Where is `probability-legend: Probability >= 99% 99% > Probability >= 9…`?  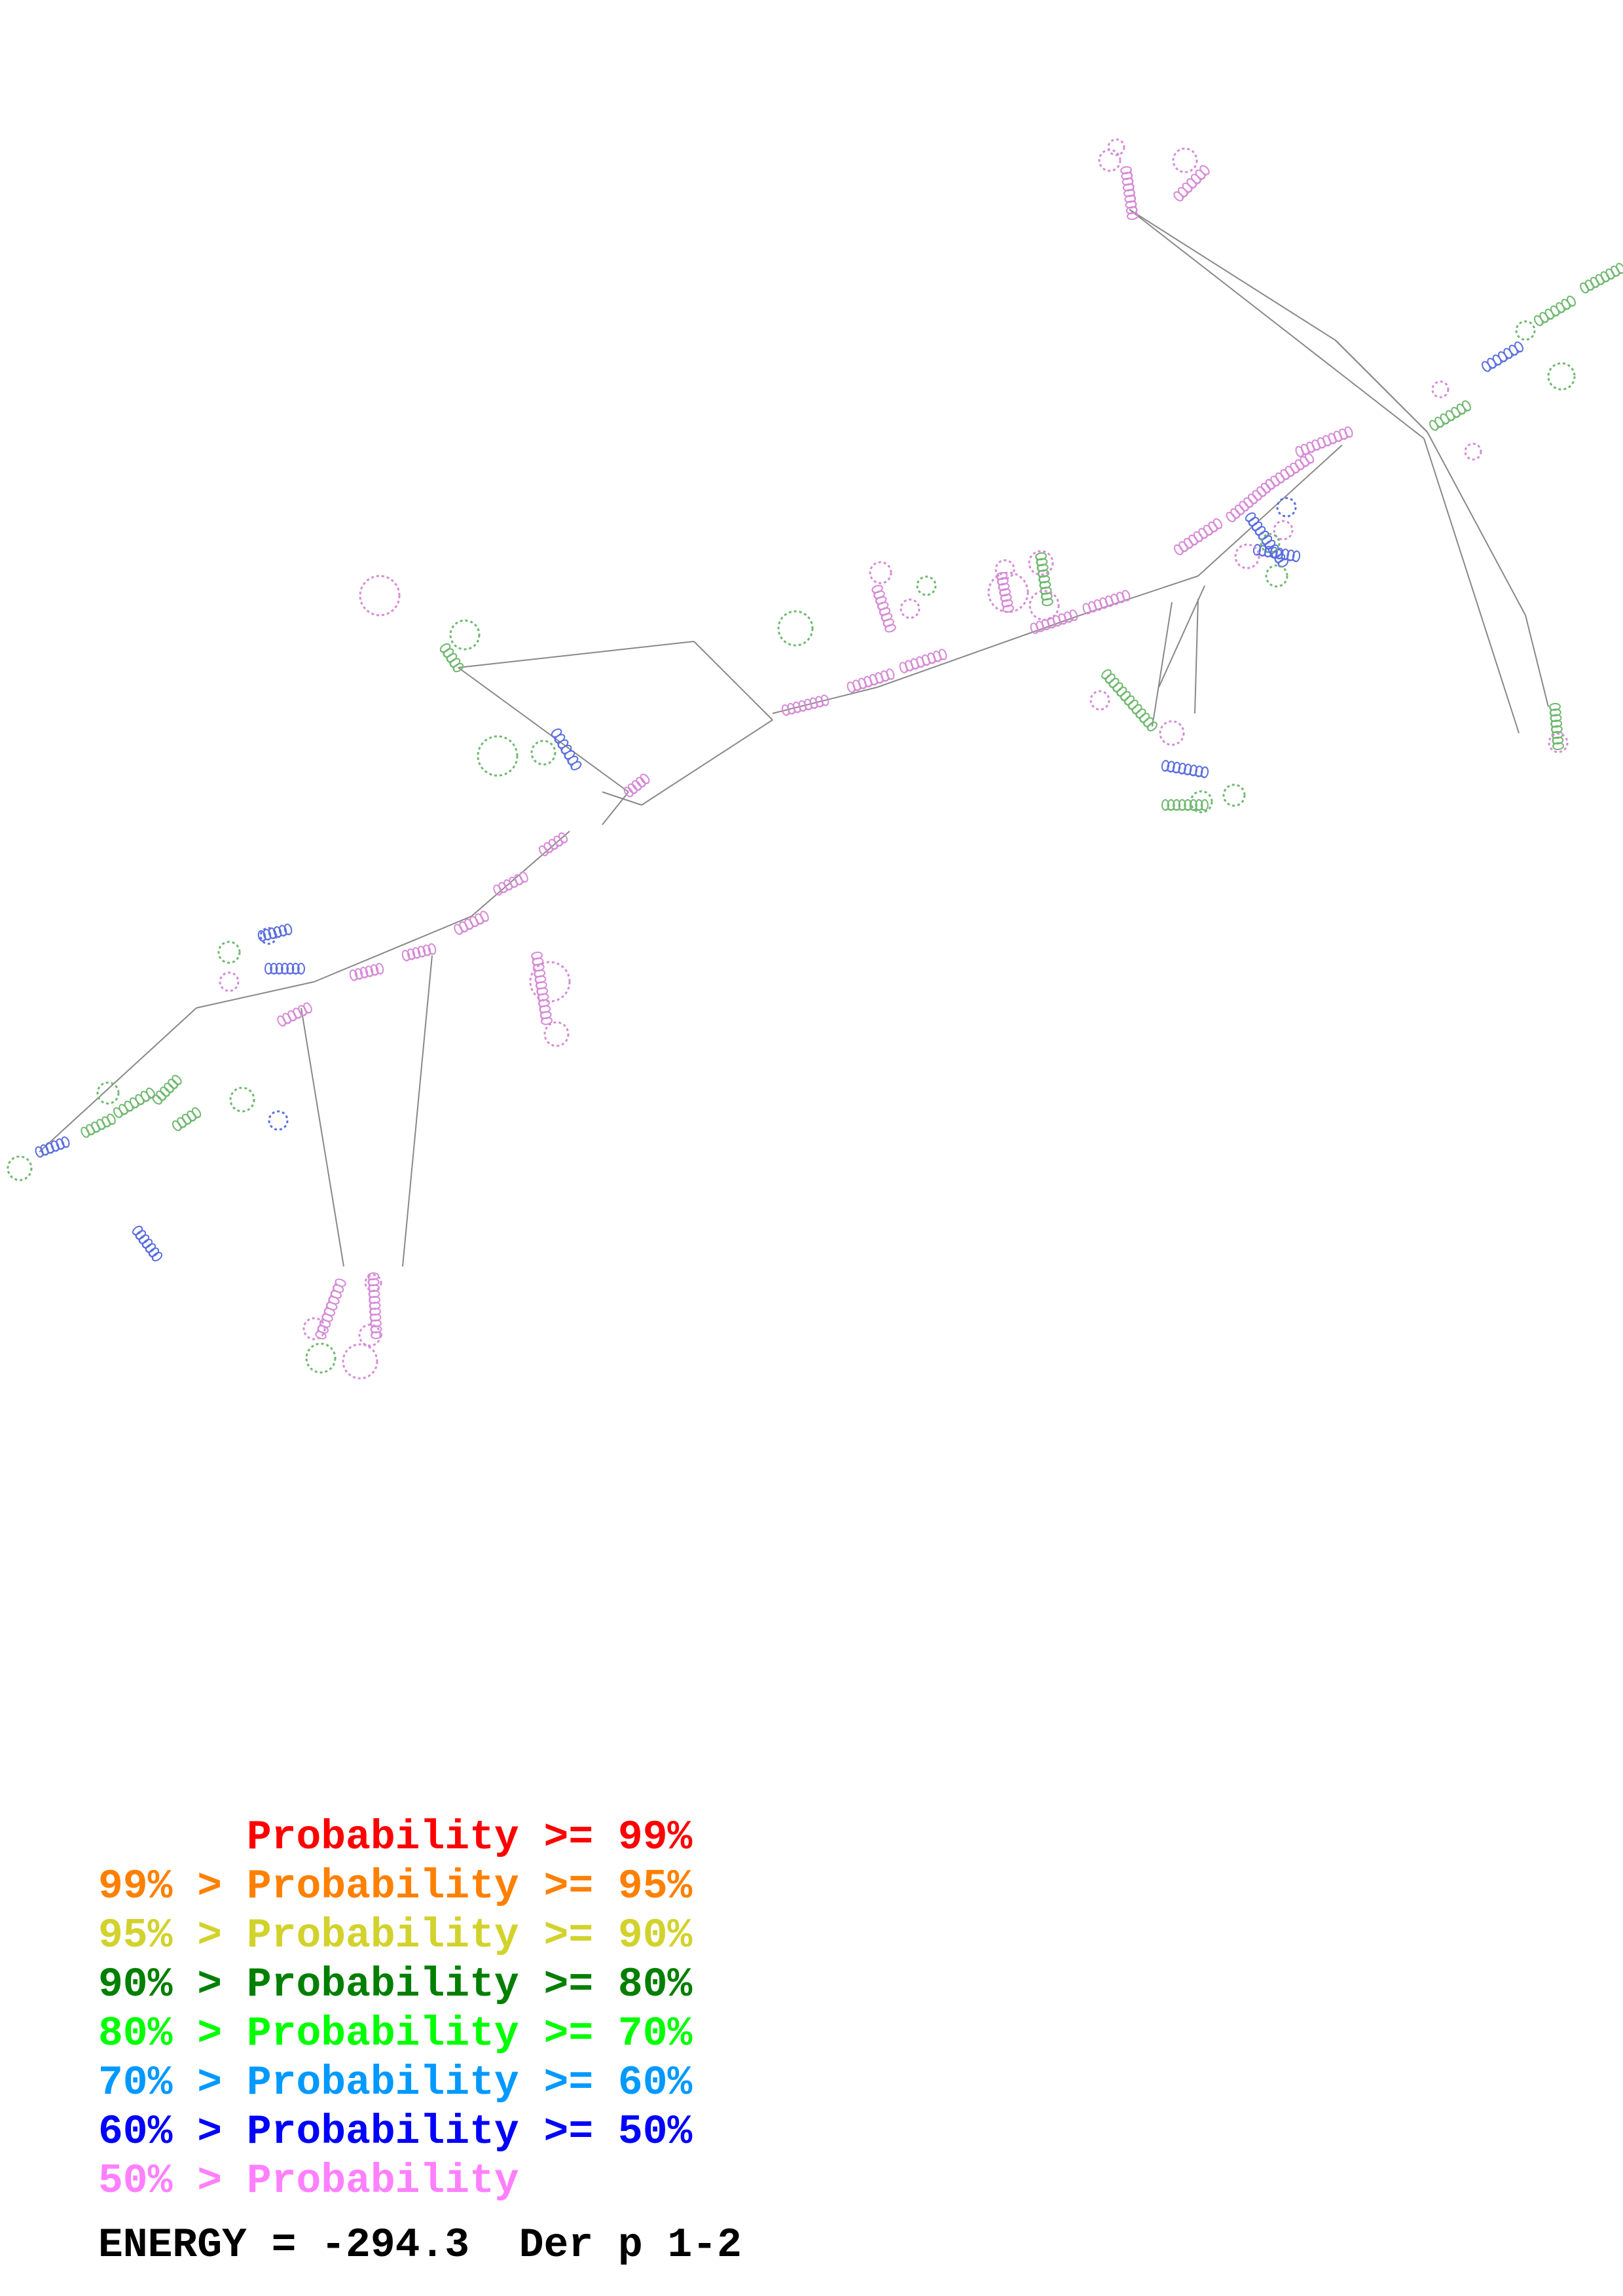 probability-legend: Probability >= 99% 99% > Probability >= 9… is located at coordinates (395, 2009).